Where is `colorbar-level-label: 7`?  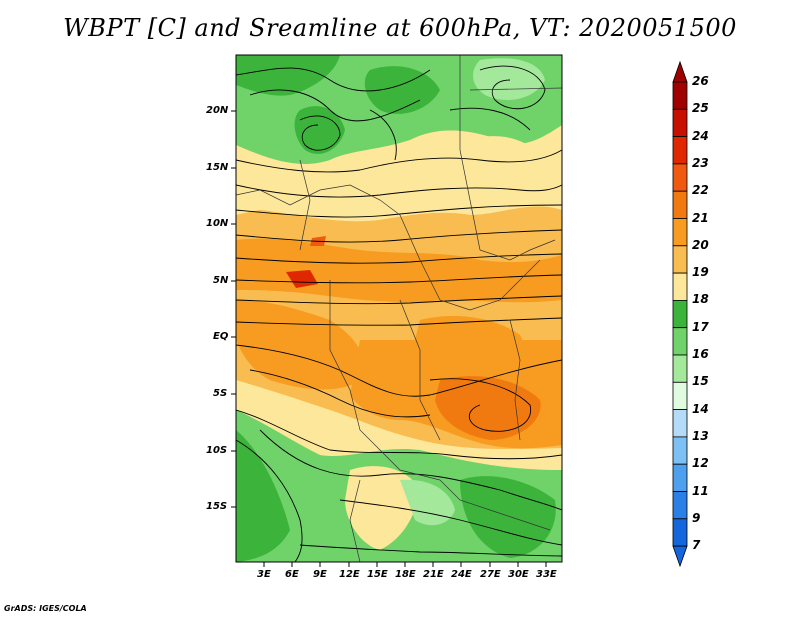
colorbar-level-label: 7 is located at coordinates (696, 545).